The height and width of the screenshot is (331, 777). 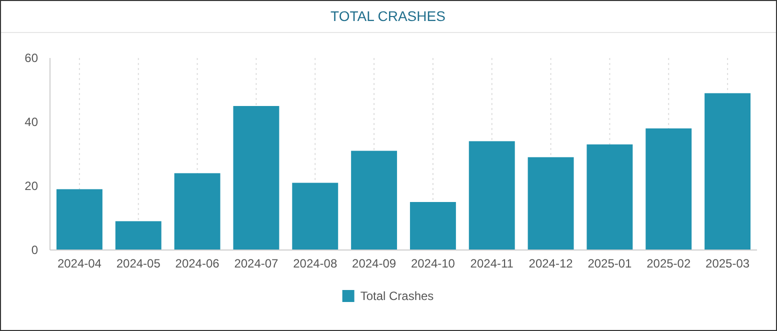 What do you see at coordinates (256, 263) in the screenshot?
I see `x-tick-label: 2024-07` at bounding box center [256, 263].